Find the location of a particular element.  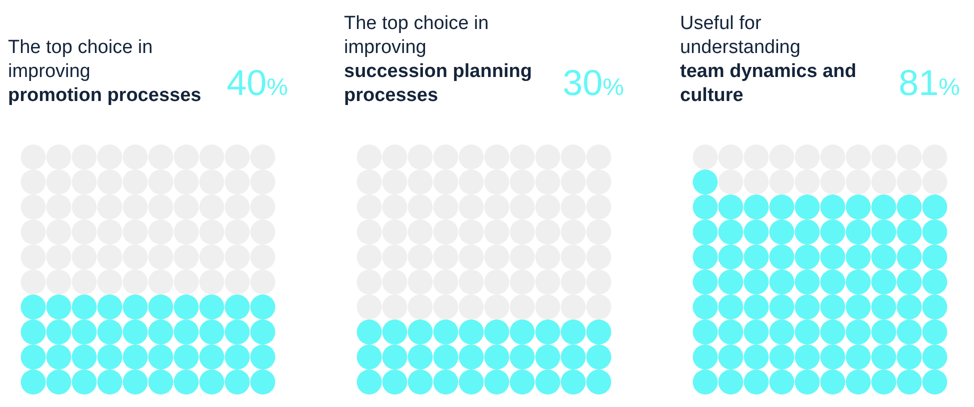

data-label: 81% is located at coordinates (929, 83).